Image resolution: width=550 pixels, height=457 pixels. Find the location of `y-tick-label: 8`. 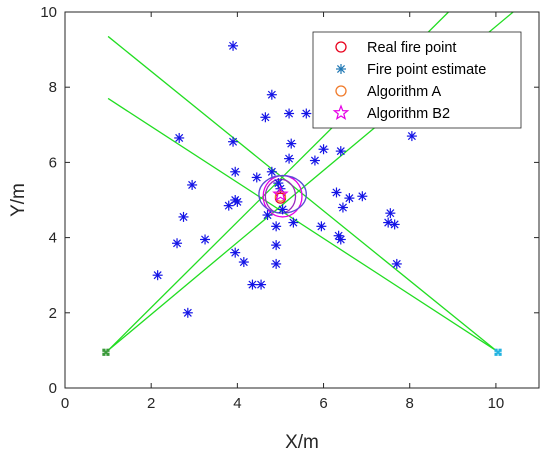

y-tick-label: 8 is located at coordinates (53, 87).